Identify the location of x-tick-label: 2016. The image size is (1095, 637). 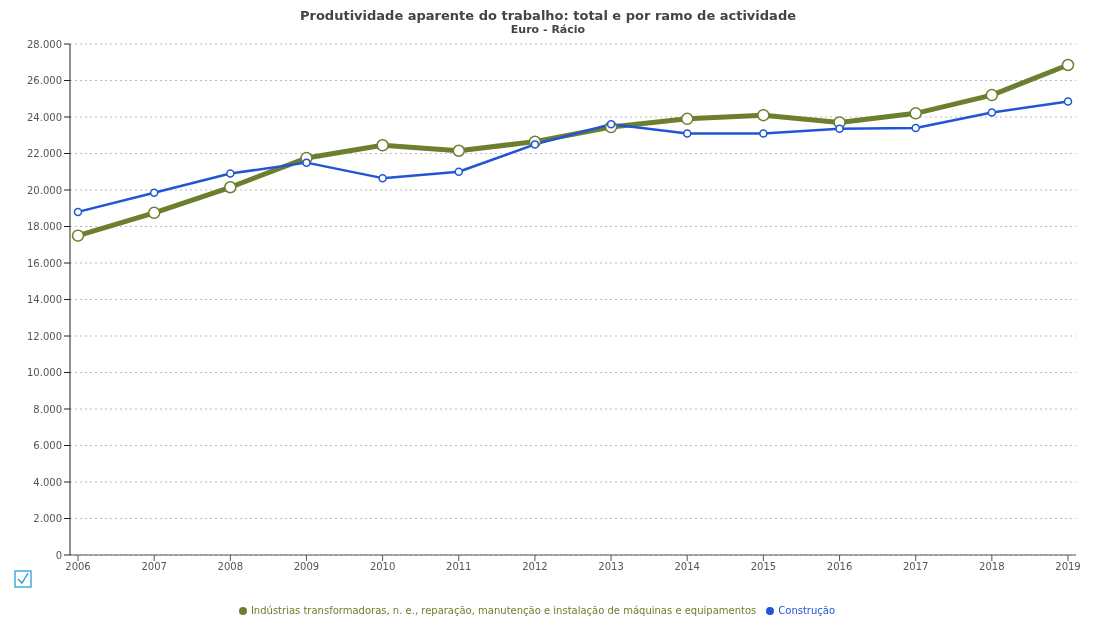
(839, 567).